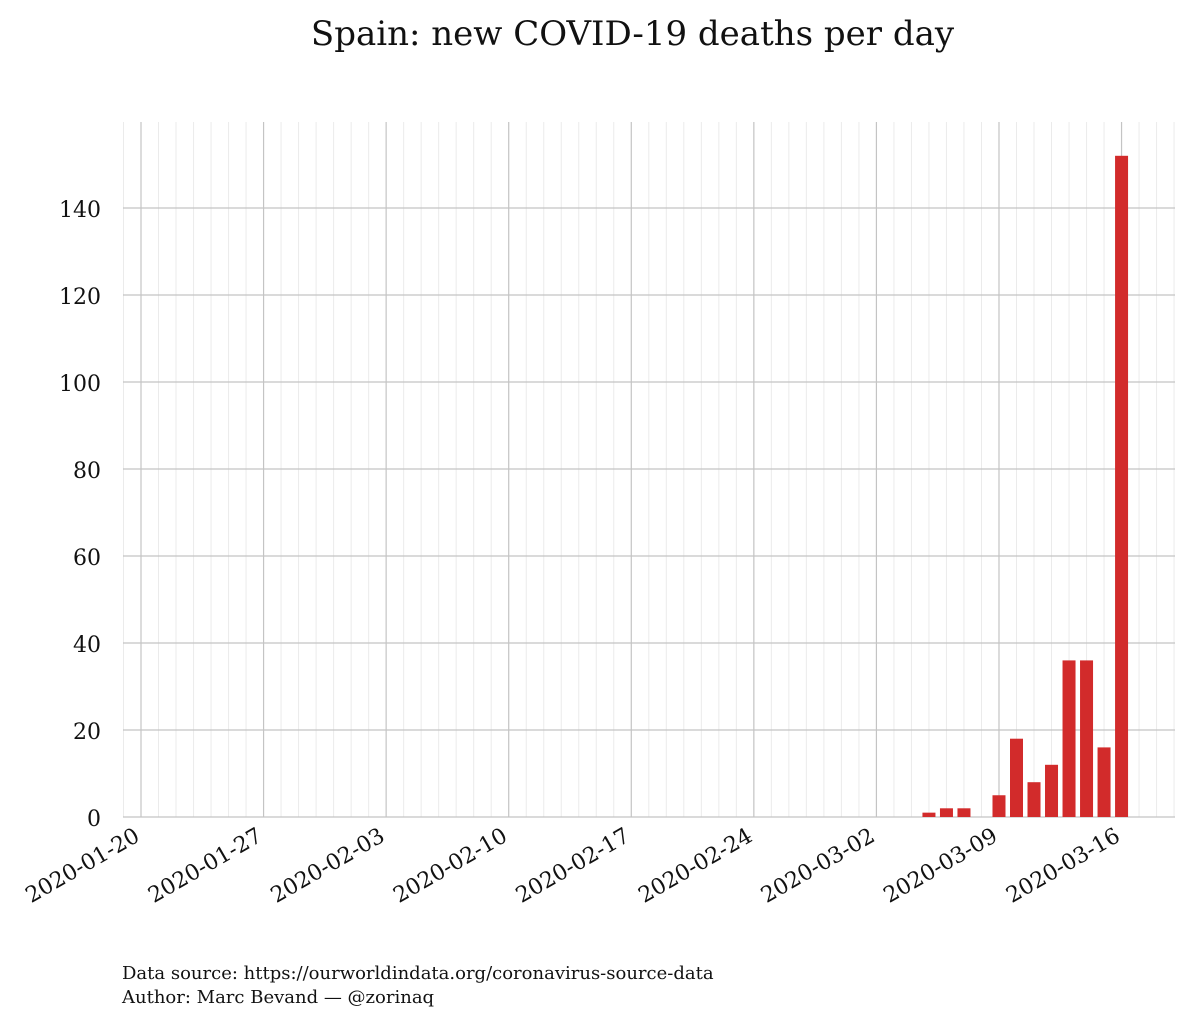 Image resolution: width=1200 pixels, height=1031 pixels. Describe the element at coordinates (80, 210) in the screenshot. I see `y-tick-label: 140` at that location.